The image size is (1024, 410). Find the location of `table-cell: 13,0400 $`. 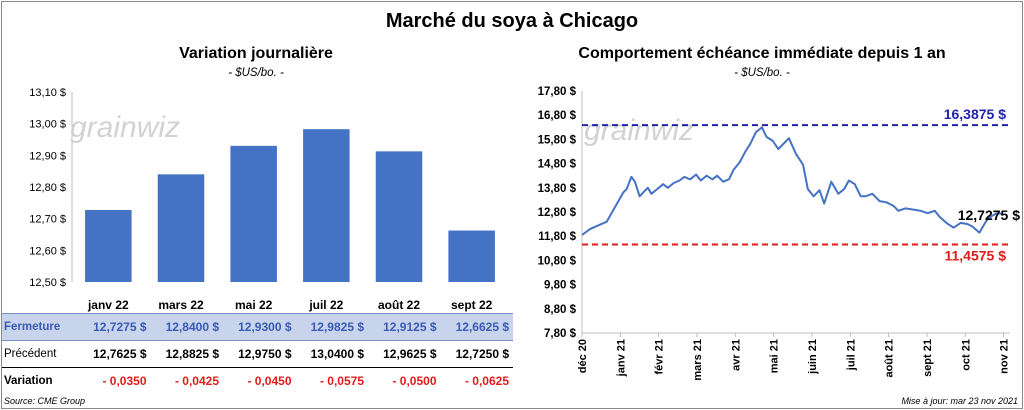

table-cell: 13,0400 $ is located at coordinates (337, 354).